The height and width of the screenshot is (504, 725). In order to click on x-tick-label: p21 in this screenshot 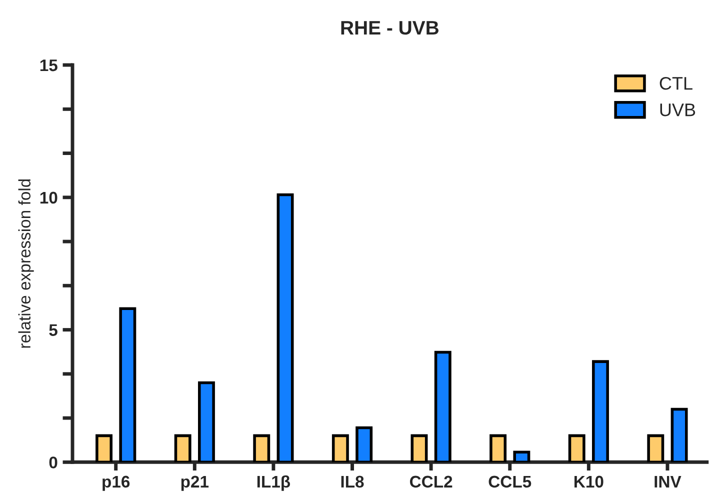, I will do `click(195, 483)`.